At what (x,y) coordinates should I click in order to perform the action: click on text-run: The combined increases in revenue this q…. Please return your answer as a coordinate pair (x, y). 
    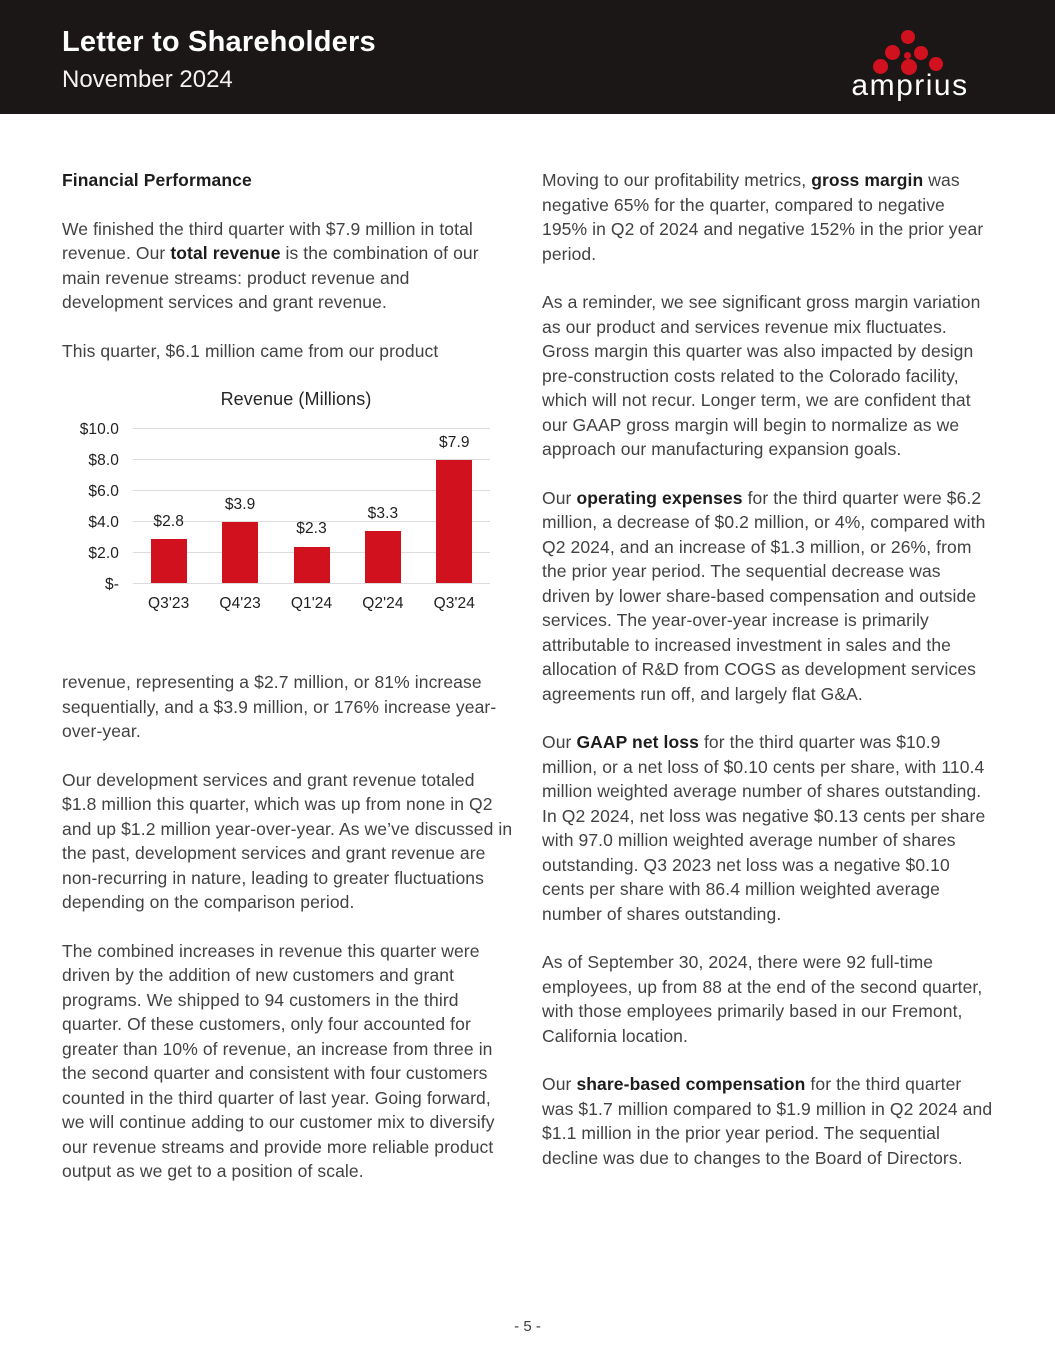
    Looking at the image, I should click on (278, 1061).